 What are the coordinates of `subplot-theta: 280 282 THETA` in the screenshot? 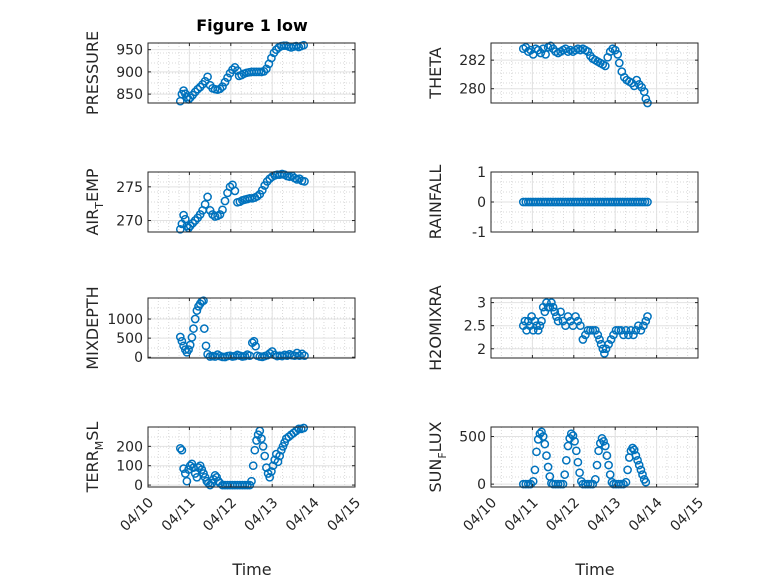 It's located at (562, 74).